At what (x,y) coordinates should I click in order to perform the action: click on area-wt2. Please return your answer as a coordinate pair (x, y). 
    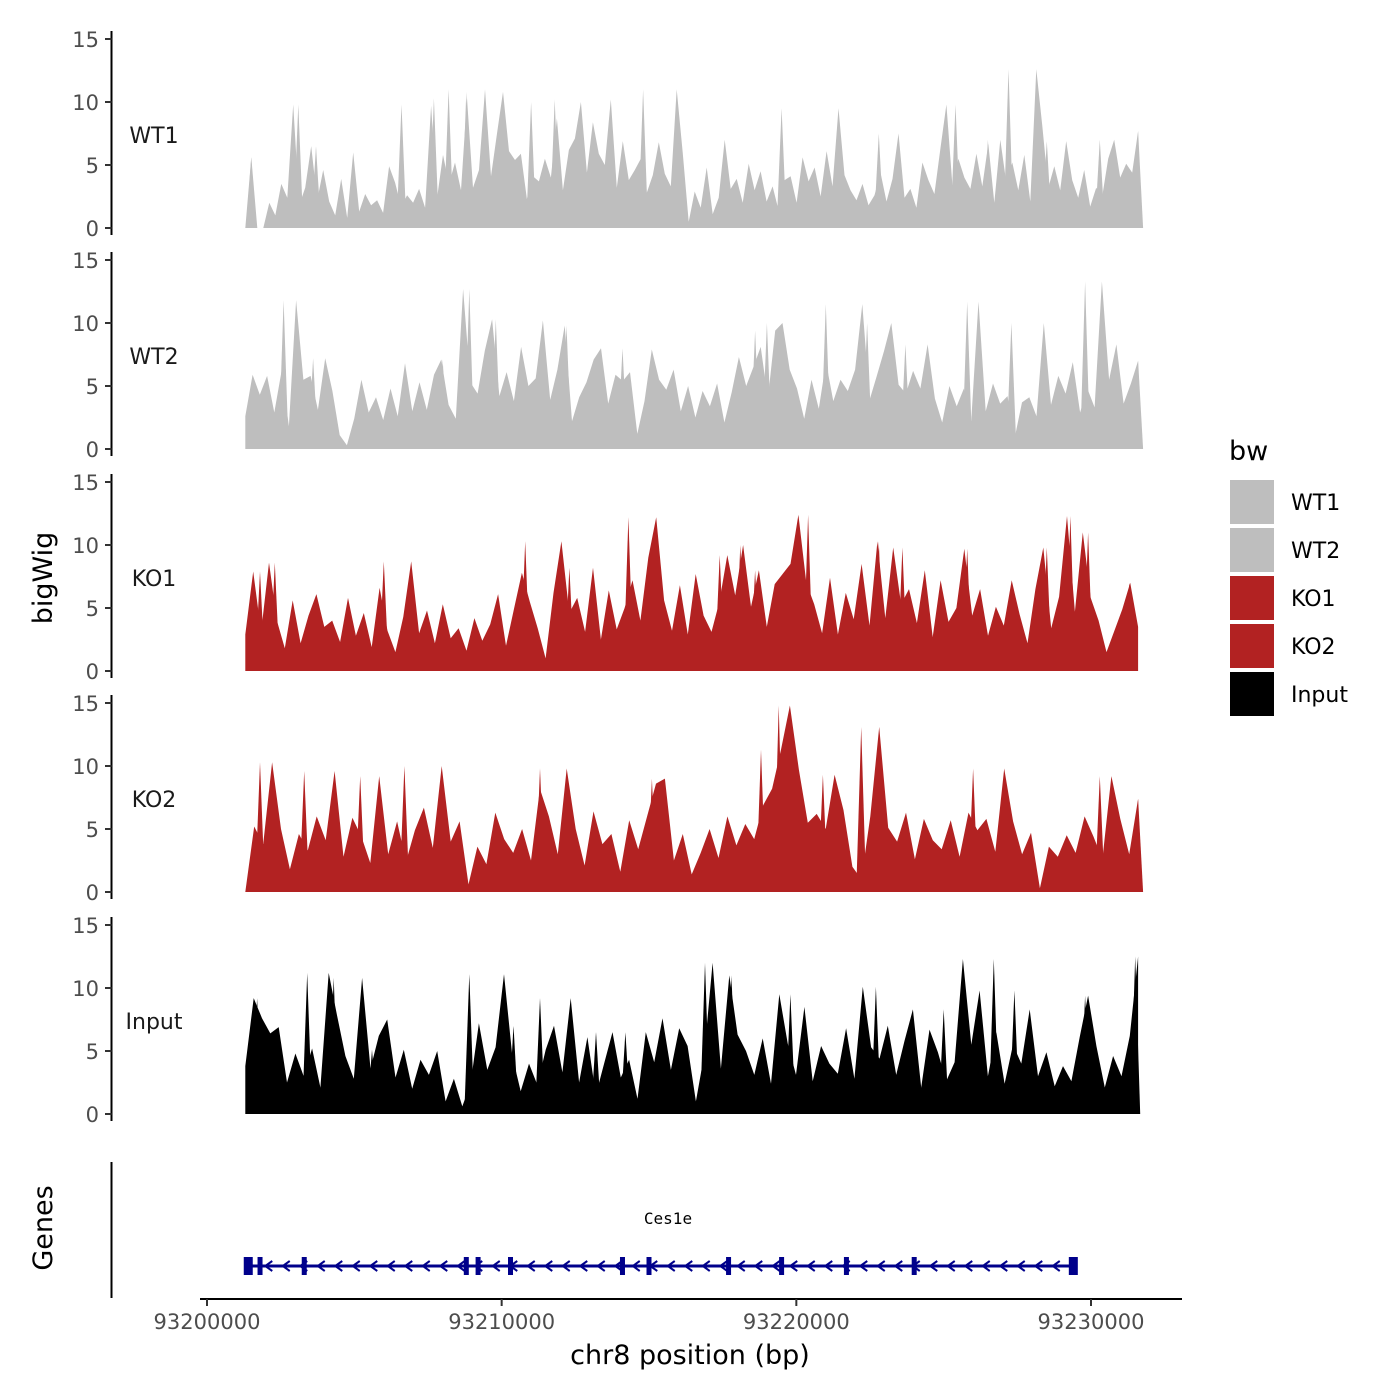
    Looking at the image, I should click on (692, 365).